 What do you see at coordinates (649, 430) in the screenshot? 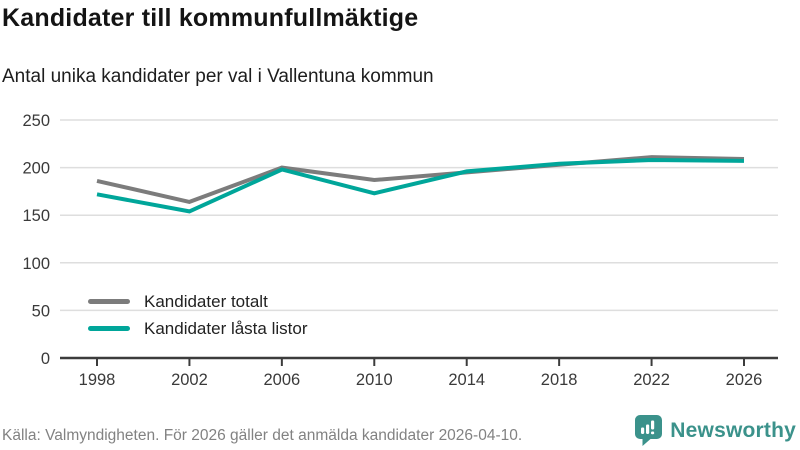
I see `newsworthy-bubble-chart-icon` at bounding box center [649, 430].